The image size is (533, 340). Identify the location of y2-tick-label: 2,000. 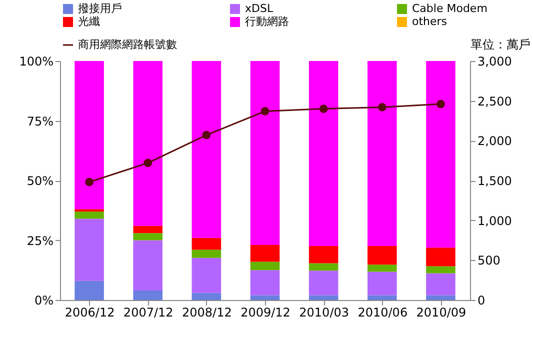
(495, 141).